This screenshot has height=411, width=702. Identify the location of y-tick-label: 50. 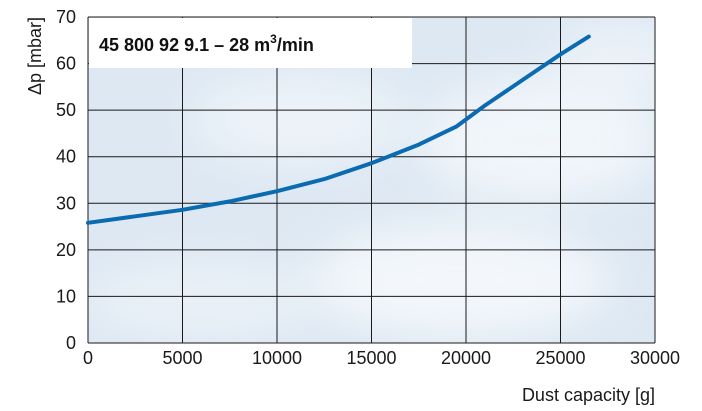
(66, 110).